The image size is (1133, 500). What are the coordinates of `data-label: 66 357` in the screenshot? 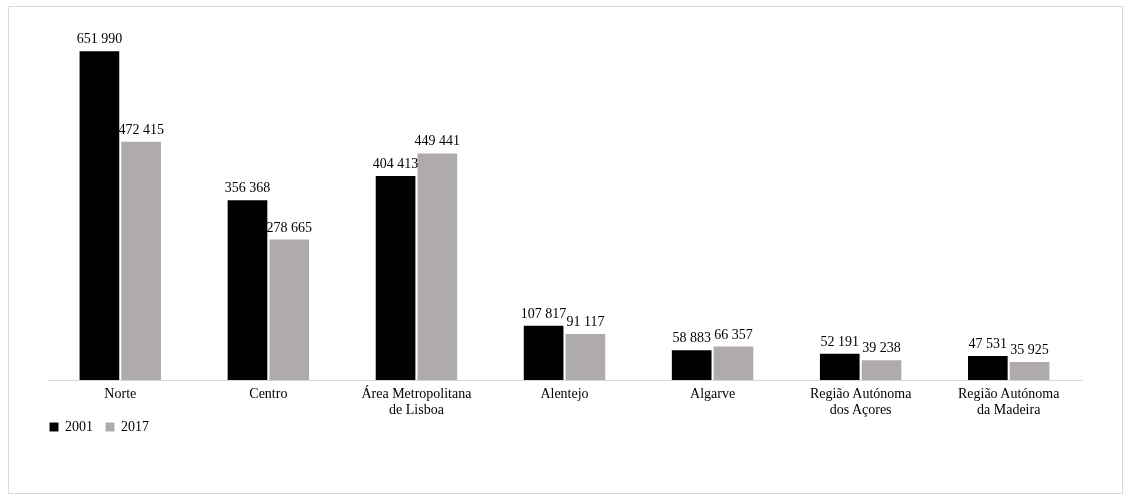 It's located at (733, 334).